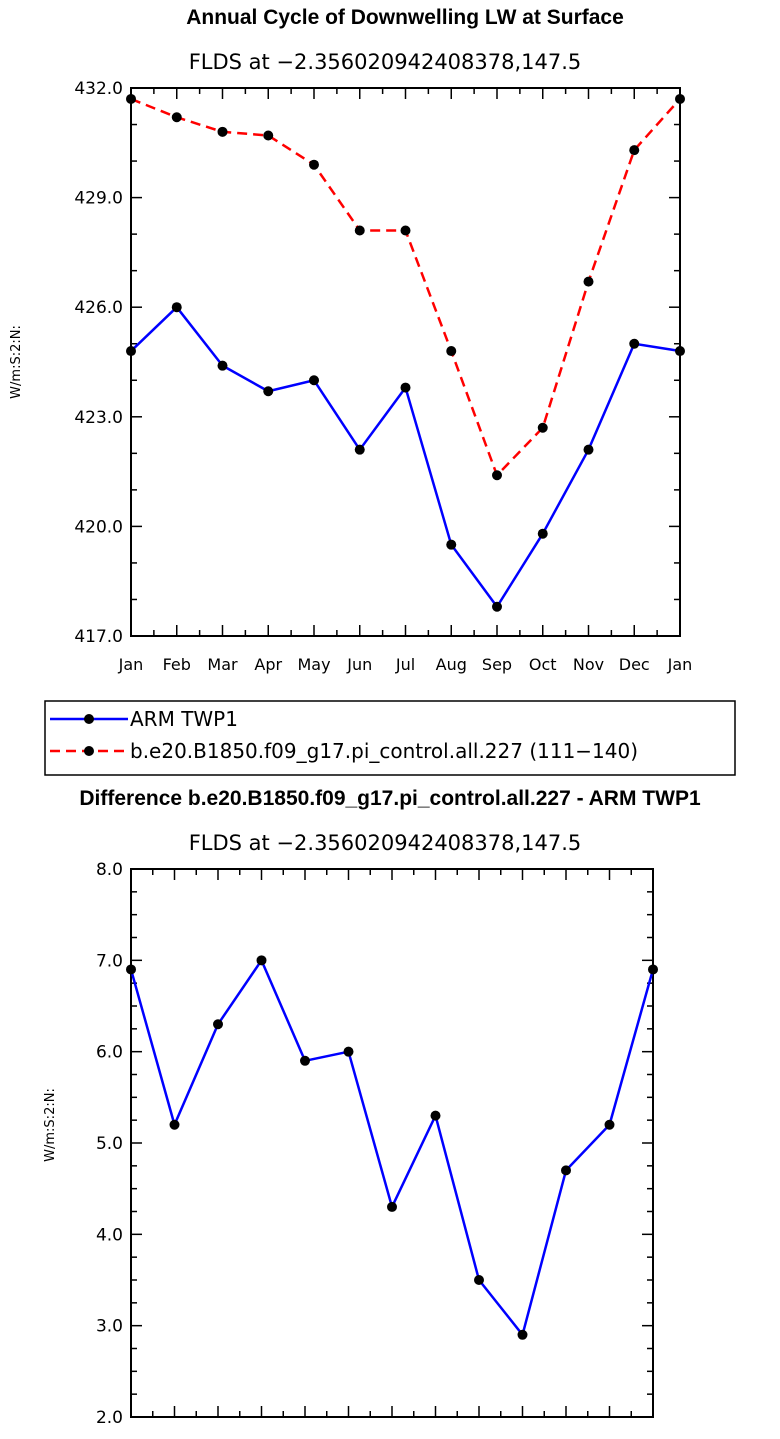 The height and width of the screenshot is (1439, 780). Describe the element at coordinates (98, 308) in the screenshot. I see `chart1-ytick-label: 426.0` at that location.